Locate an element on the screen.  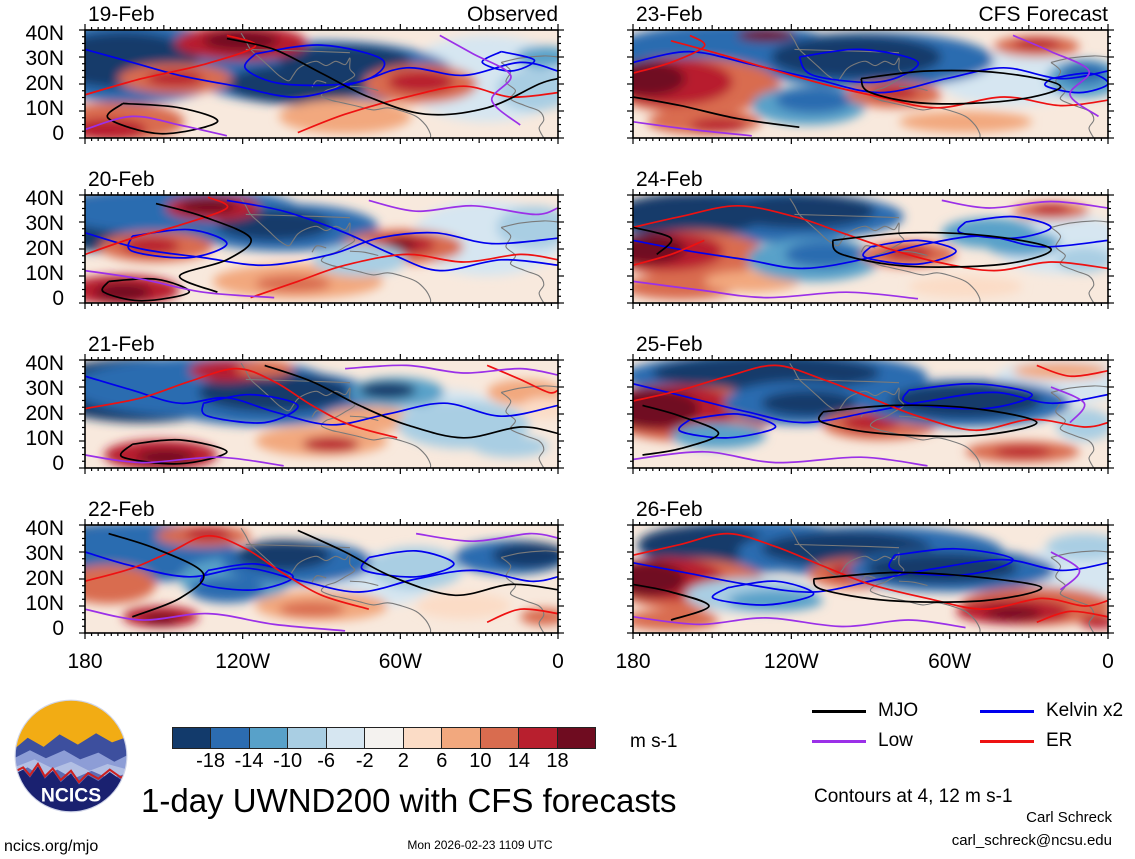
map-plot-25-feb is located at coordinates (870, 414).